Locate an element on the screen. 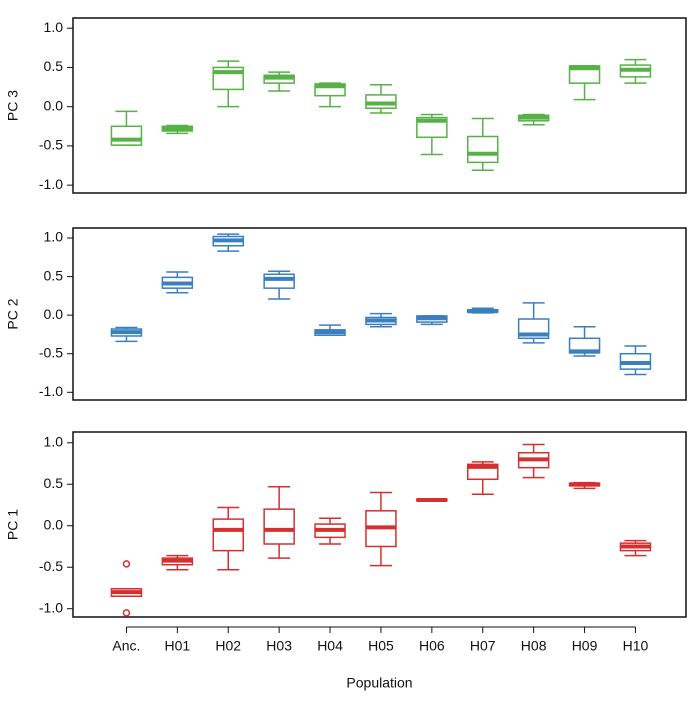  x-tick-label: H08 is located at coordinates (534, 646).